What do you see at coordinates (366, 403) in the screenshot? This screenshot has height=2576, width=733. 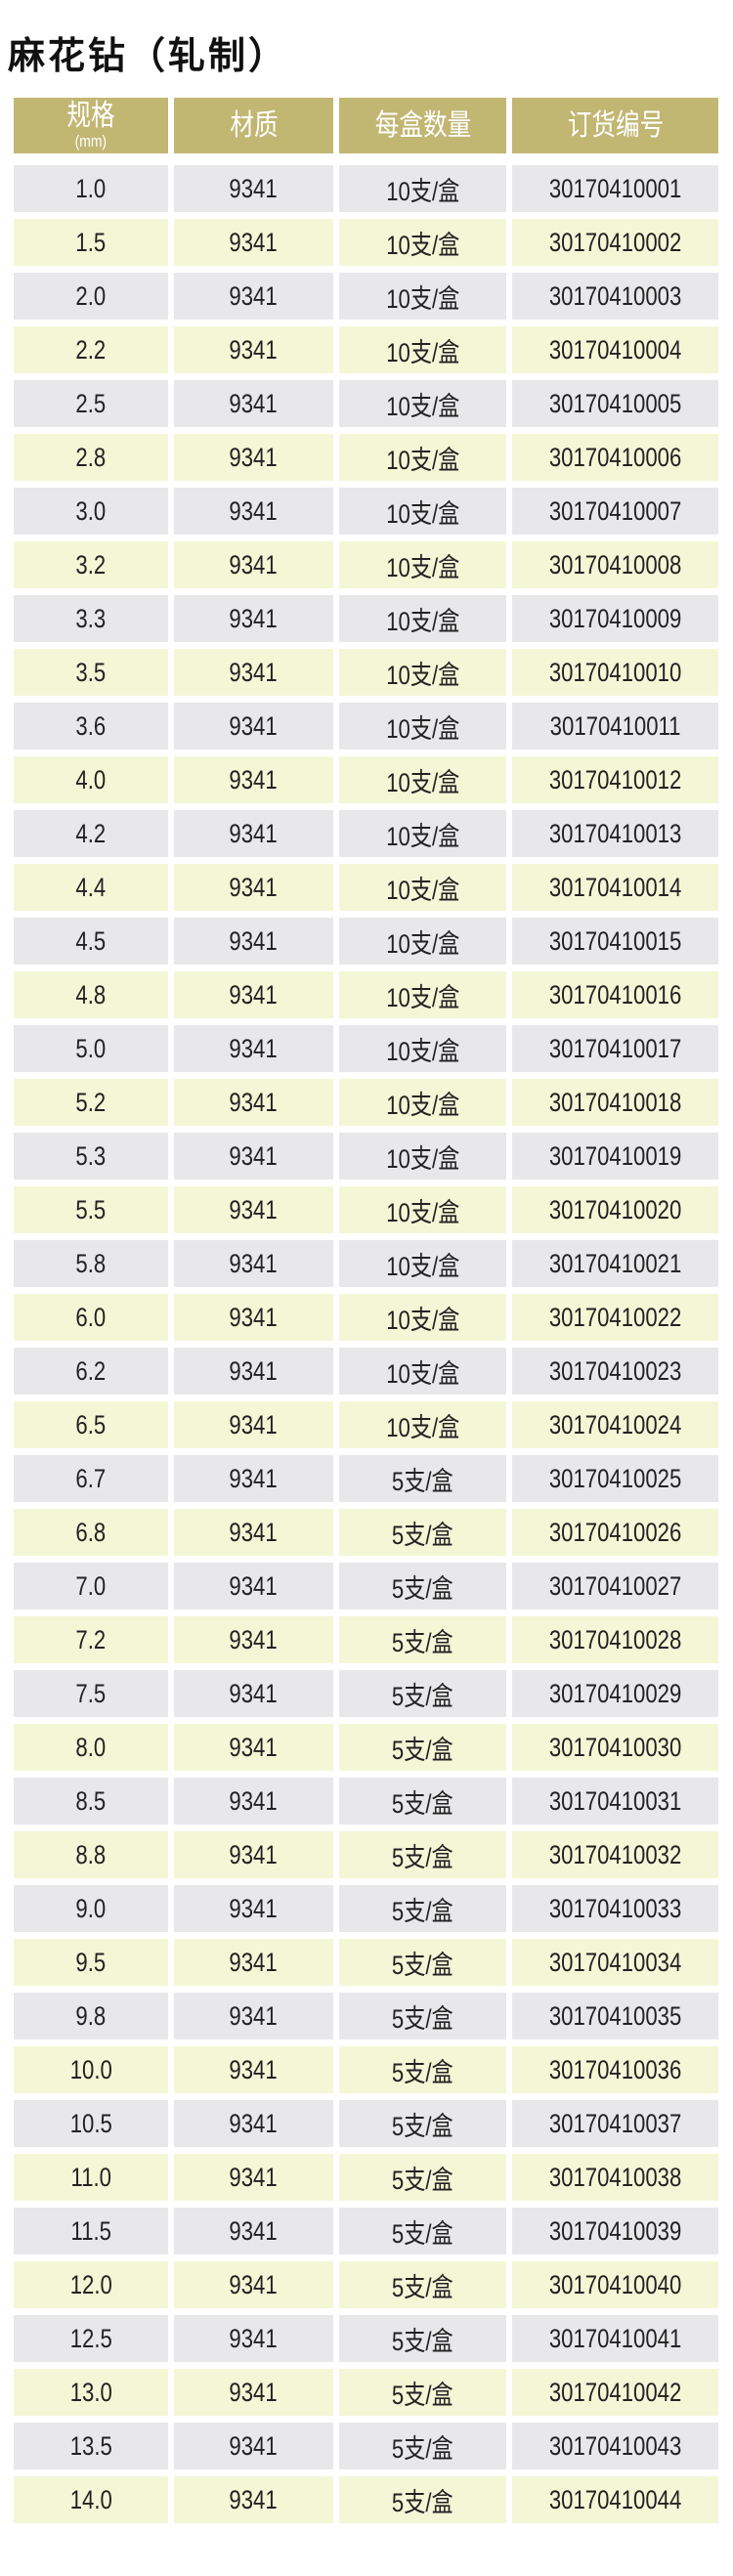 I see `table-row: 2.5 9341 10支/盒 30170410005` at bounding box center [366, 403].